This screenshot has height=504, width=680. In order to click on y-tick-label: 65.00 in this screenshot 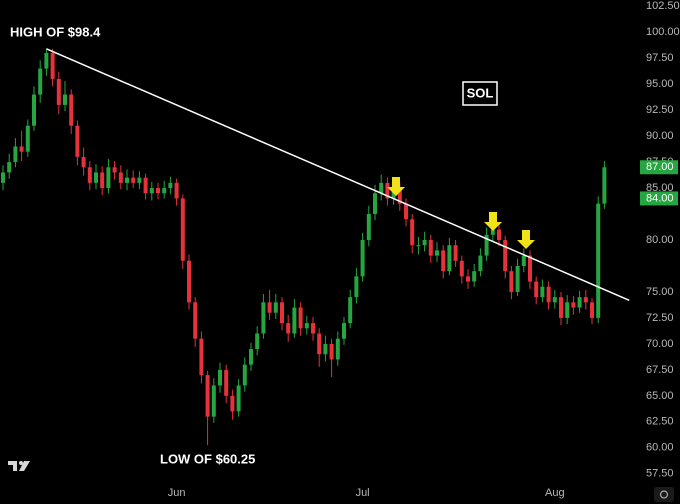, I will do `click(660, 396)`.